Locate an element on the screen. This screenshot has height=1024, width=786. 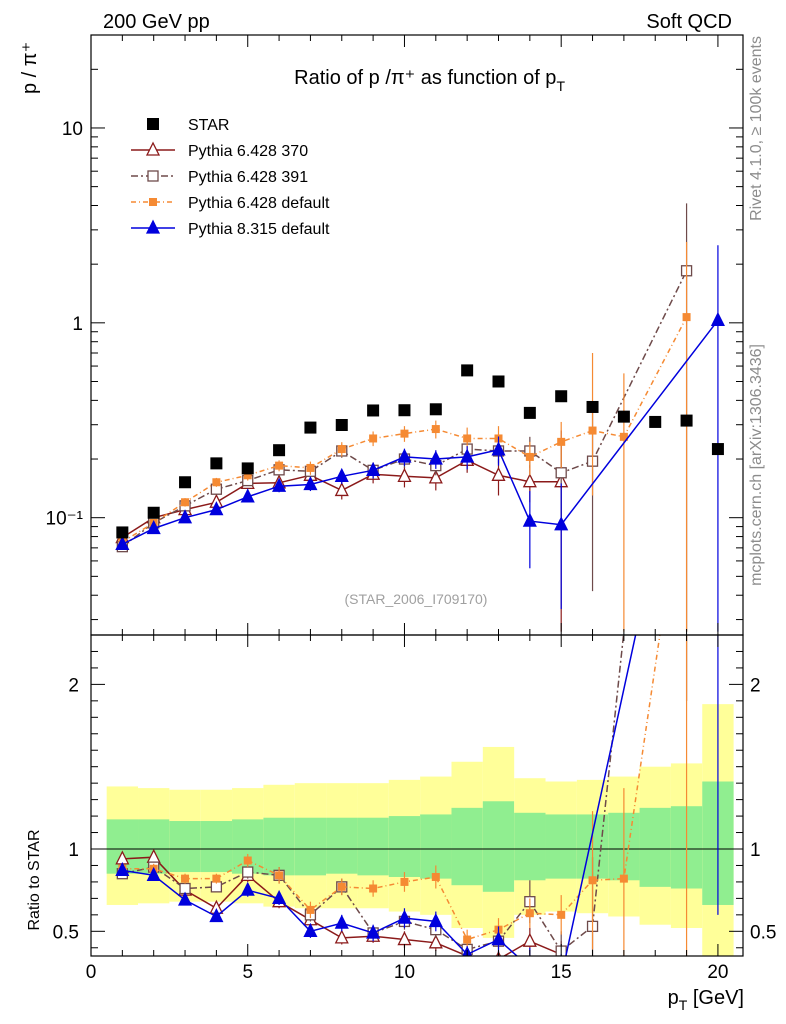
y-tick-label: 10⁻¹ is located at coordinates (65, 519).